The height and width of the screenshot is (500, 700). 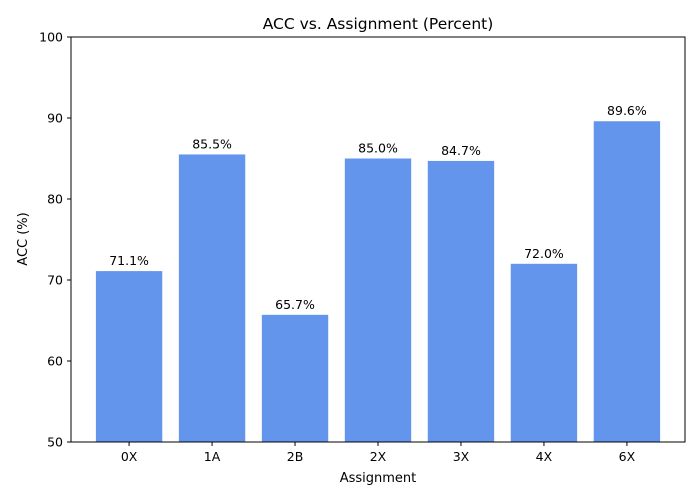 What do you see at coordinates (55, 118) in the screenshot?
I see `y-tick-label-90: 90` at bounding box center [55, 118].